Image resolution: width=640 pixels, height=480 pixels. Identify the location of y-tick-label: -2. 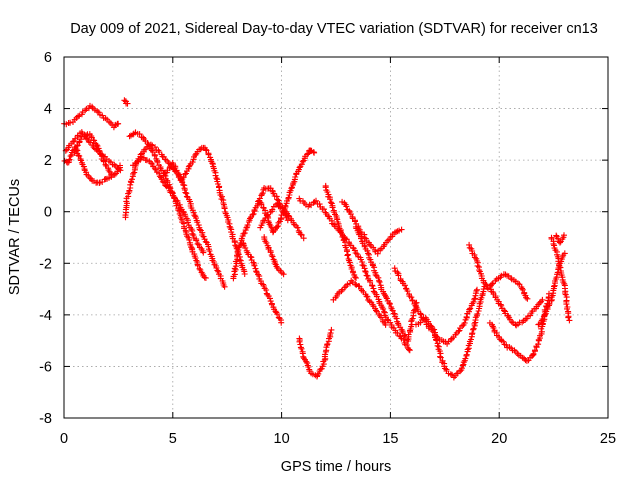
(45, 264).